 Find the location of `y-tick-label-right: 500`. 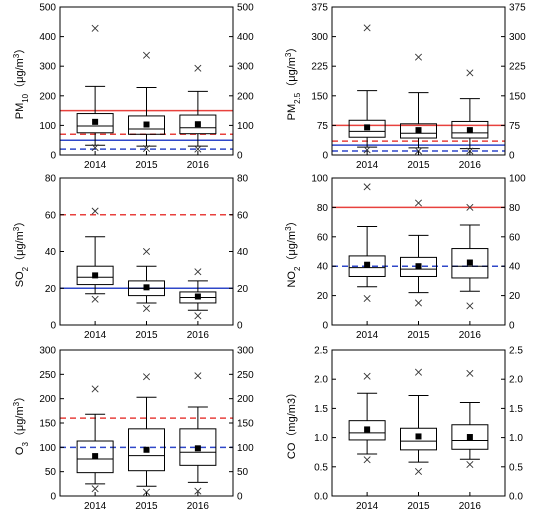

y-tick-label-right: 500 is located at coordinates (245, 8).